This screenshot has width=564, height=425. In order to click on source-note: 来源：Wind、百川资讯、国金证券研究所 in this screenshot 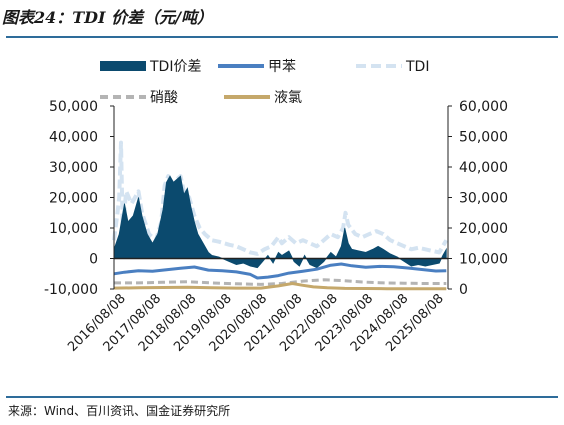, I will do `click(119, 411)`.